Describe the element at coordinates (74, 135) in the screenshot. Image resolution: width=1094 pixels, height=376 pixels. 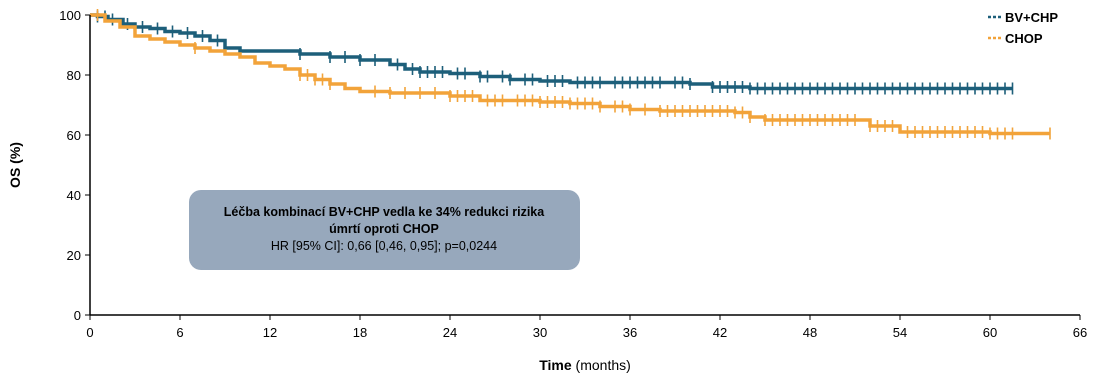
I see `y-tick-label: 60` at that location.